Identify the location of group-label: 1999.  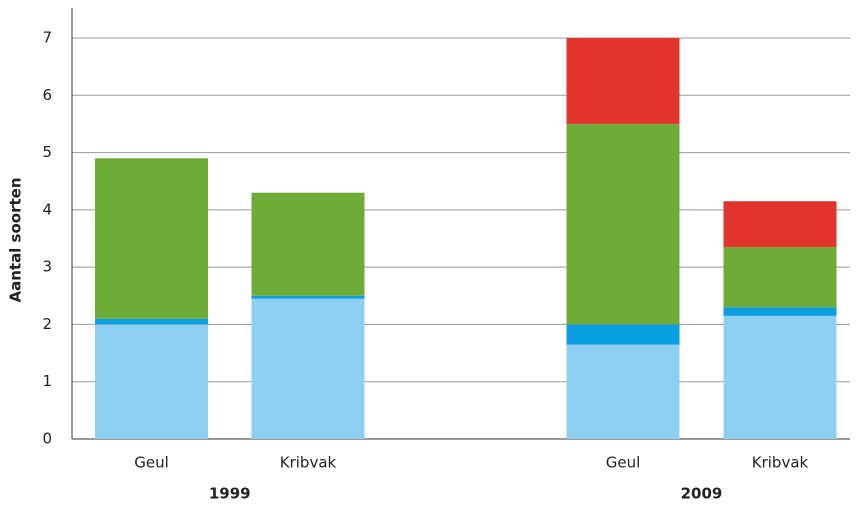
(230, 494).